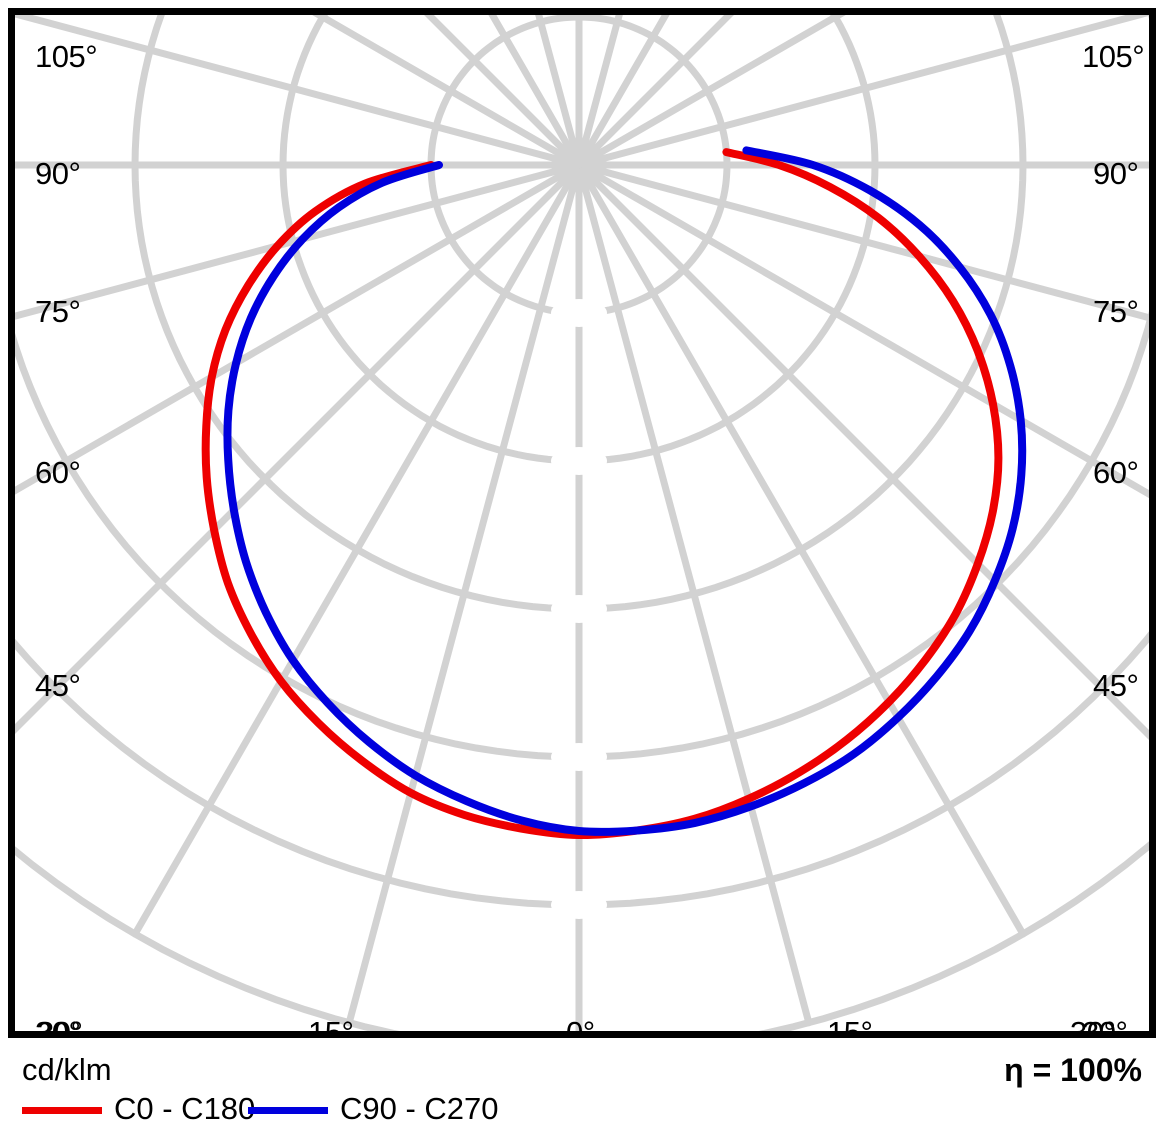 Image resolution: width=1164 pixels, height=1140 pixels. Describe the element at coordinates (1093, 1026) in the screenshot. I see `angle-label-bottom-4: 30°` at that location.